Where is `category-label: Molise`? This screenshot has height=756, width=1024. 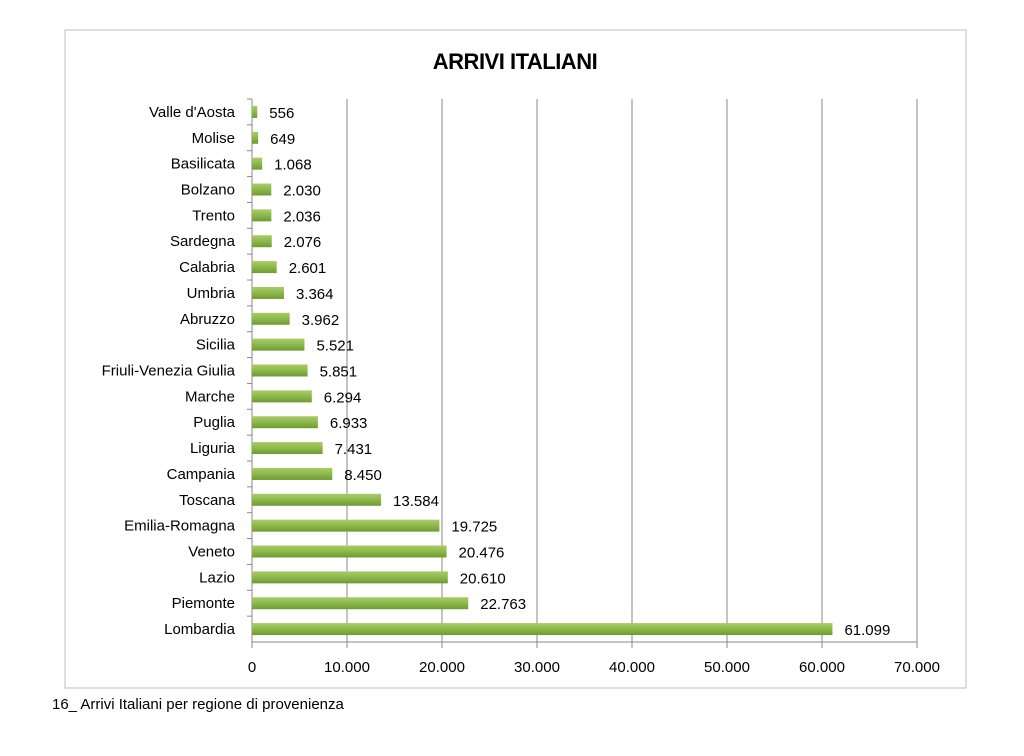 category-label: Molise is located at coordinates (213, 138).